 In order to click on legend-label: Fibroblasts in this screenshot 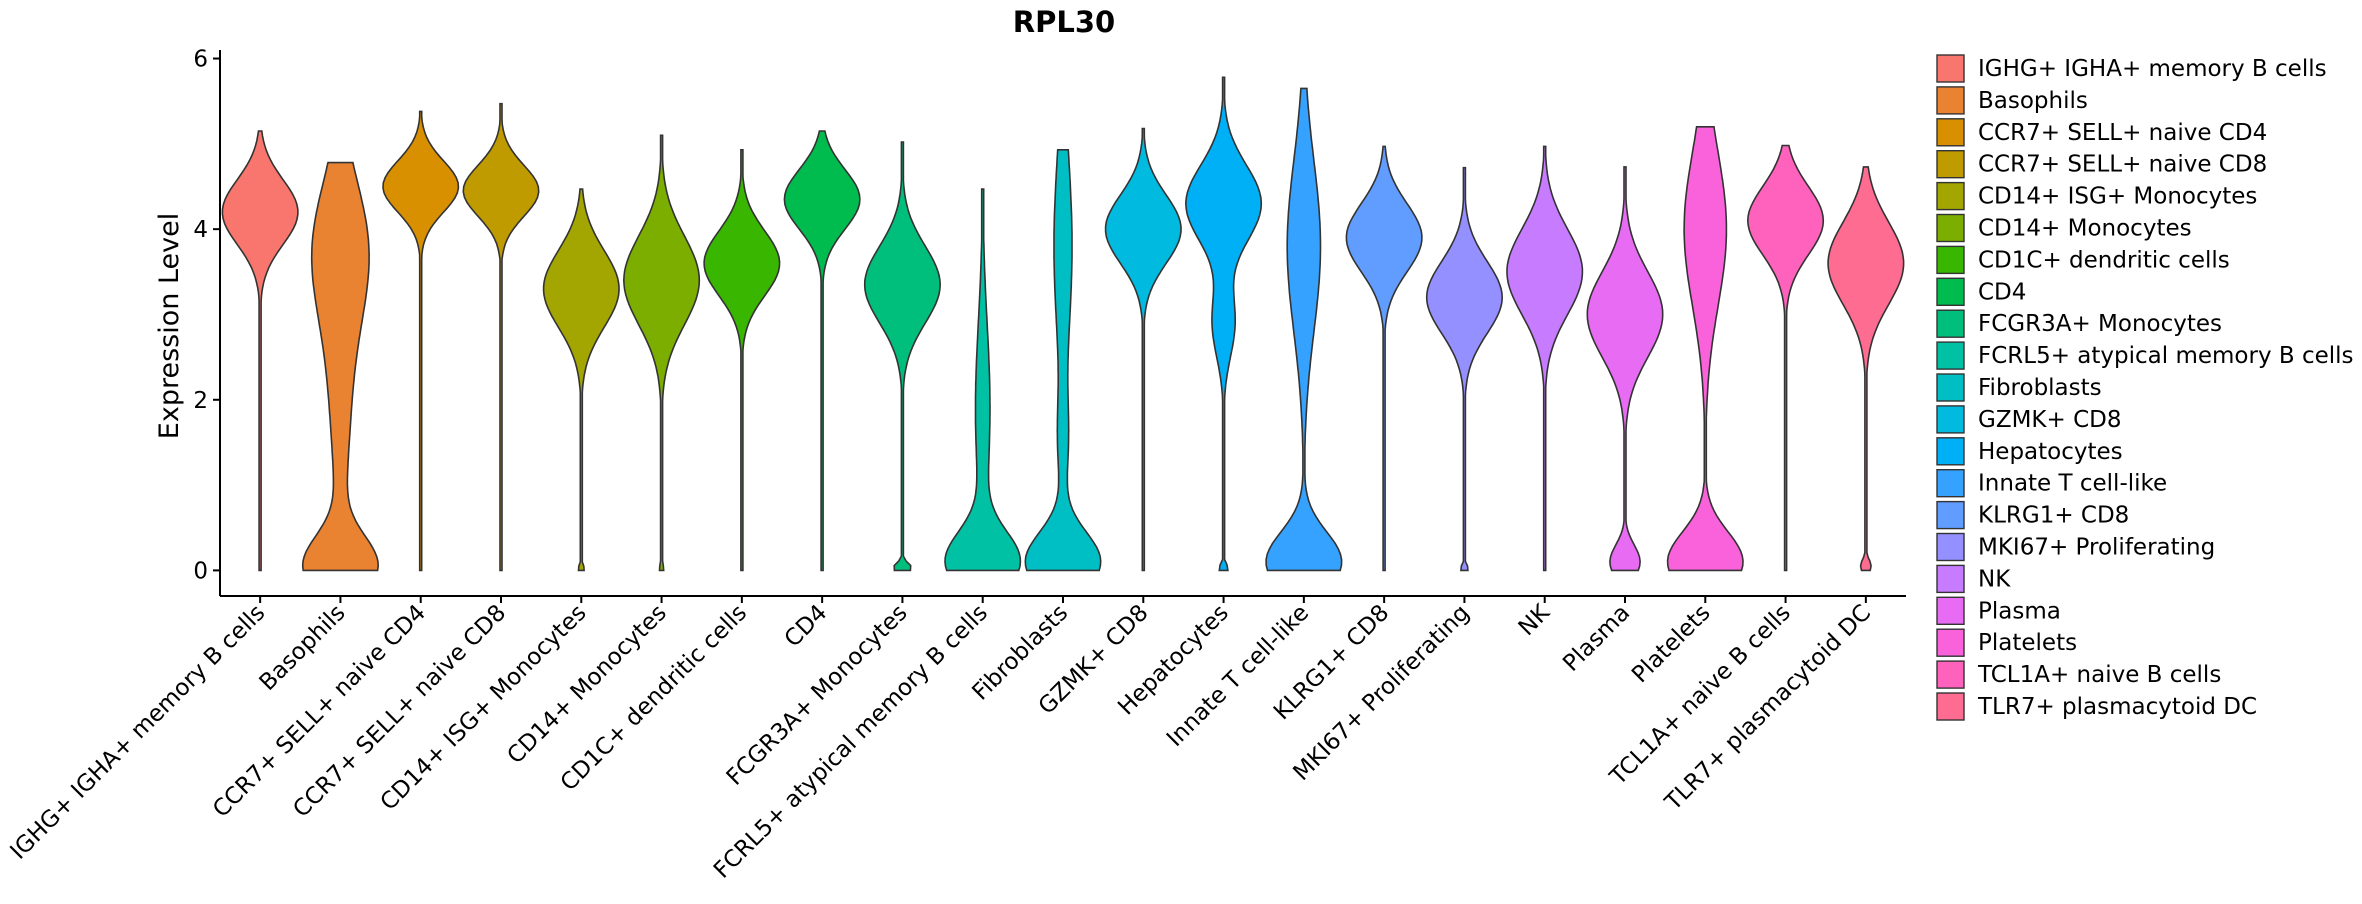, I will do `click(2040, 388)`.